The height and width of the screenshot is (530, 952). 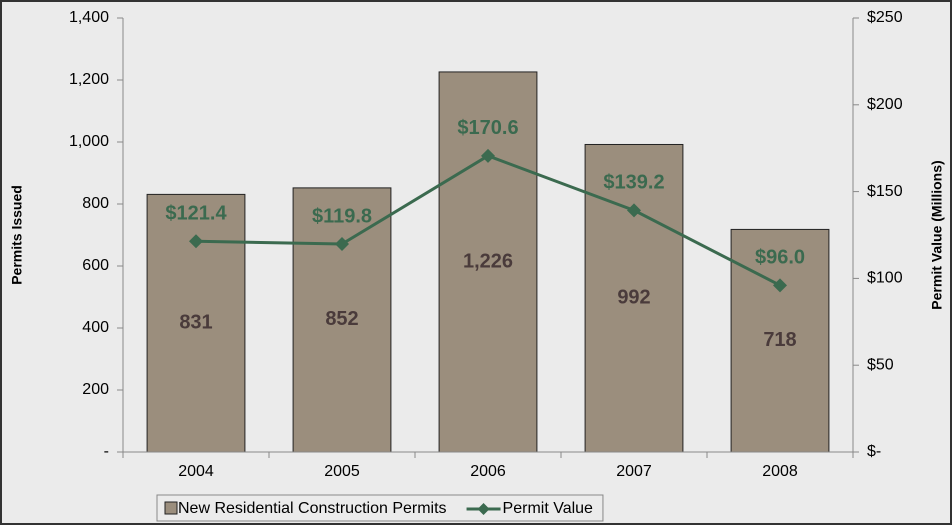 I want to click on y-tick-label: 1,200, so click(x=89, y=79).